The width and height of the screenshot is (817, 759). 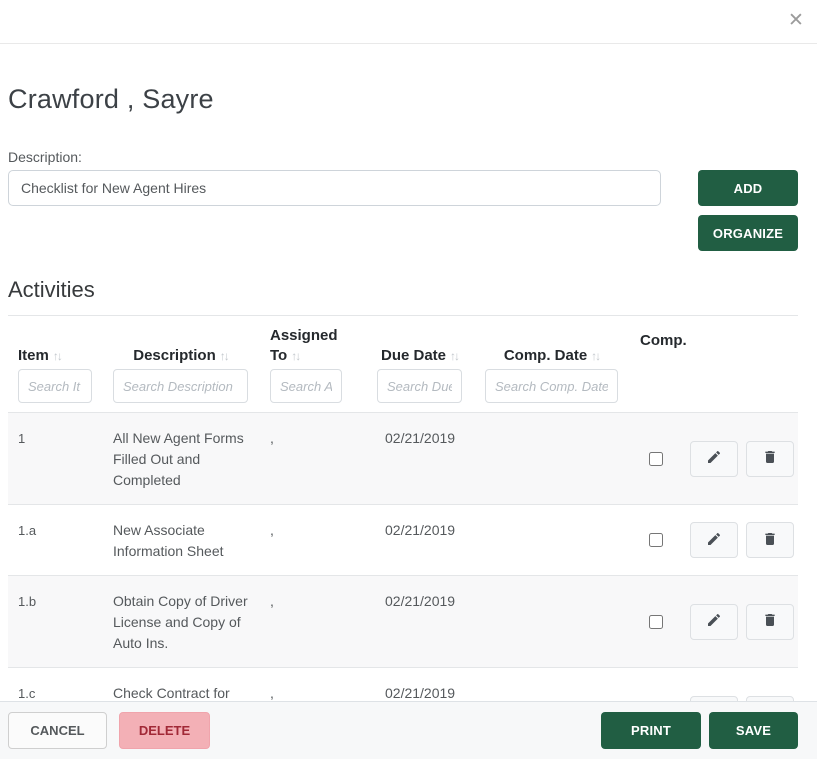 I want to click on delete-button: DELETE, so click(x=164, y=730).